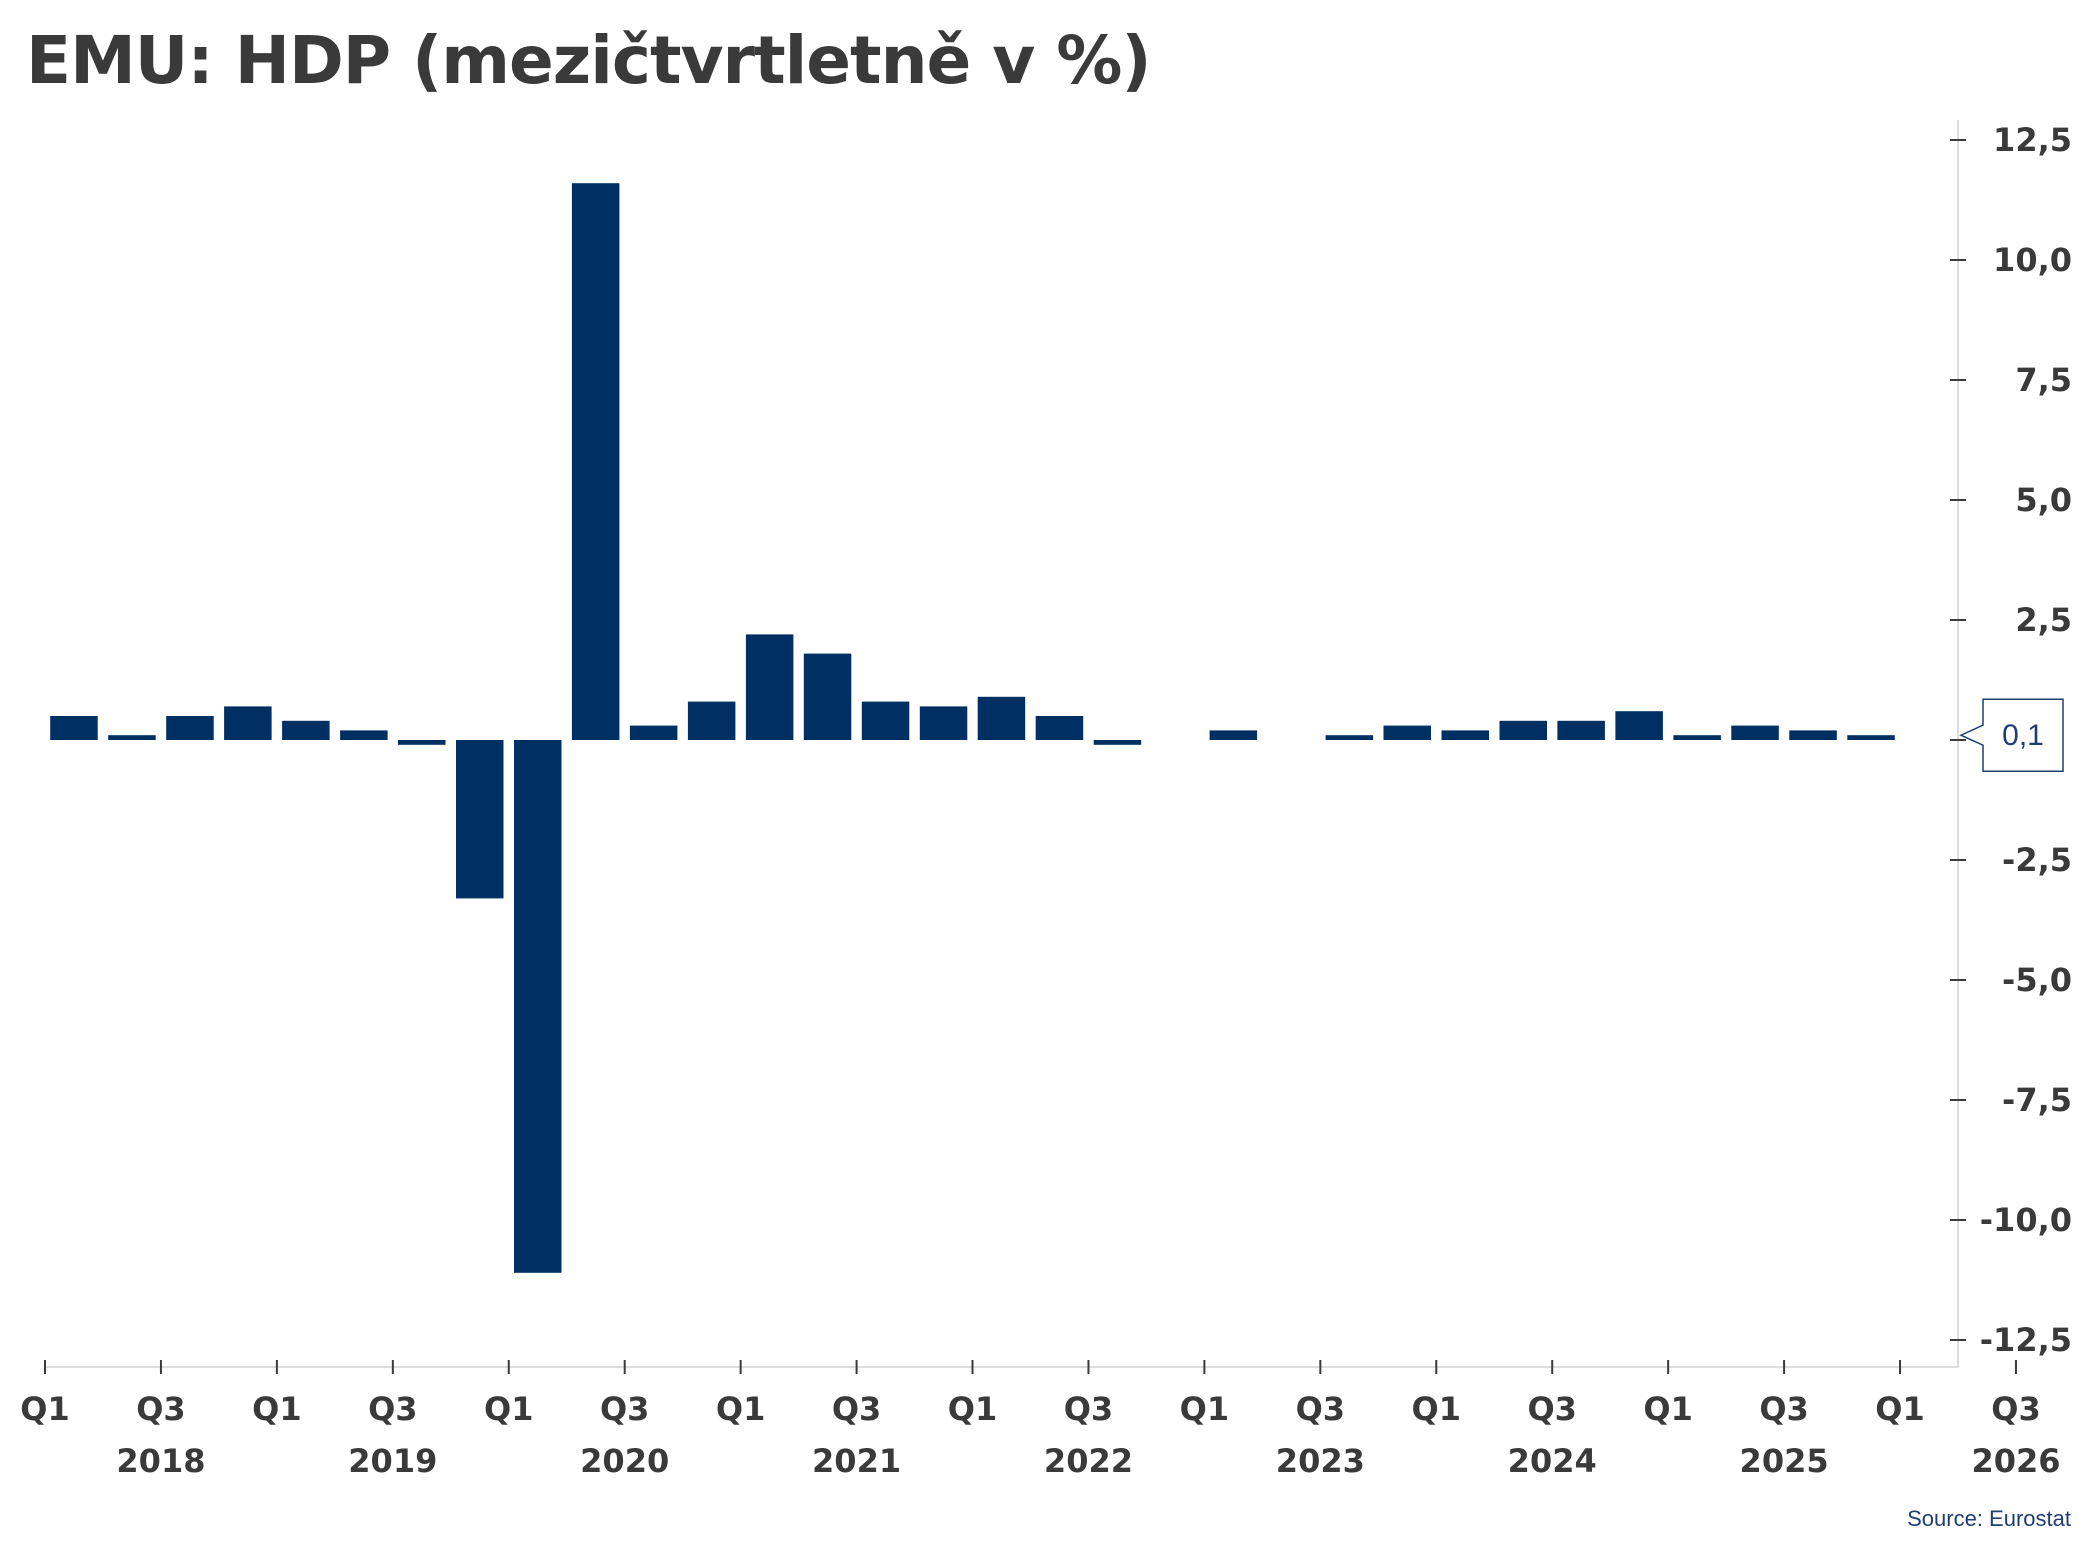 This screenshot has height=1568, width=2093. I want to click on y-tick-label: -7,5, so click(2037, 1100).